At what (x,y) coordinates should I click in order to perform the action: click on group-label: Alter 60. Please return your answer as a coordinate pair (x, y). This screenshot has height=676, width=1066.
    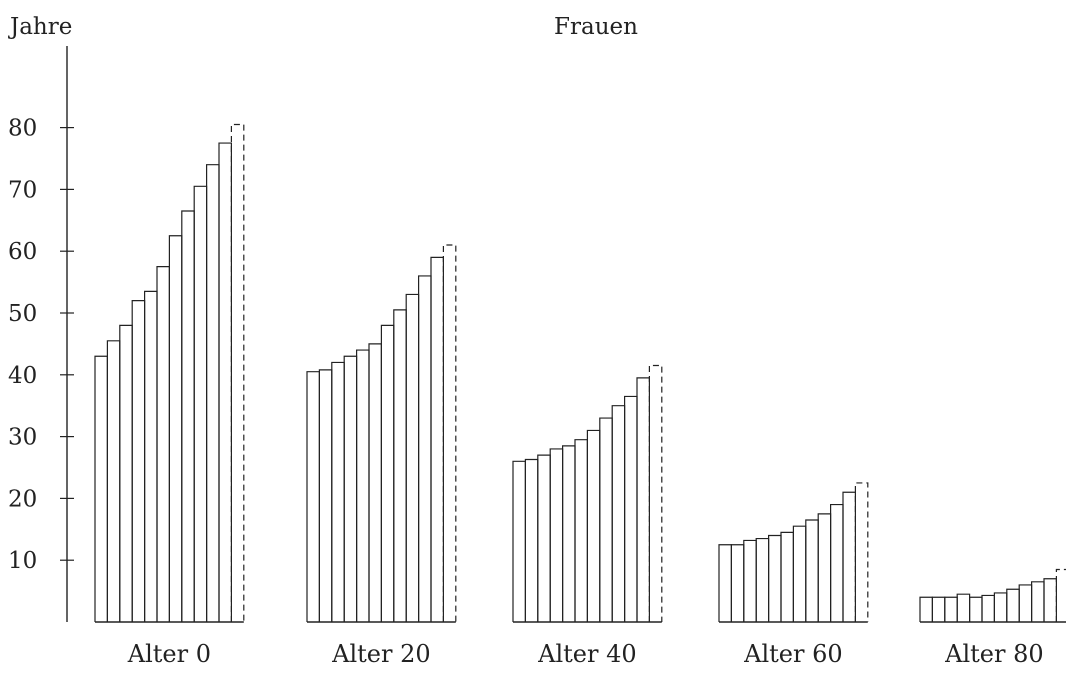
    Looking at the image, I should click on (793, 654).